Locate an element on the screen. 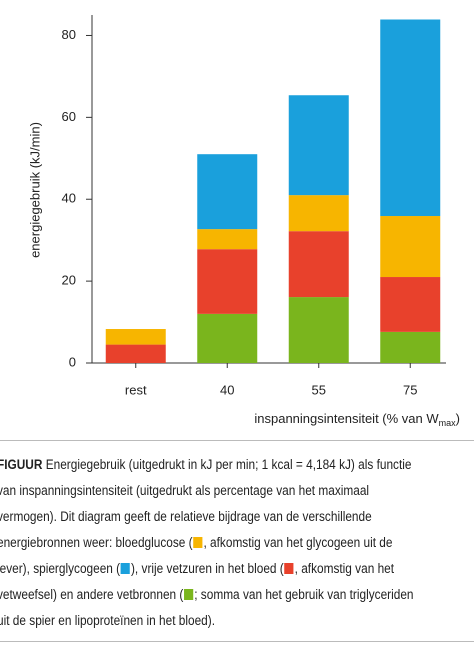 This screenshot has height=647, width=474. x-tick-label: 55 is located at coordinates (319, 389).